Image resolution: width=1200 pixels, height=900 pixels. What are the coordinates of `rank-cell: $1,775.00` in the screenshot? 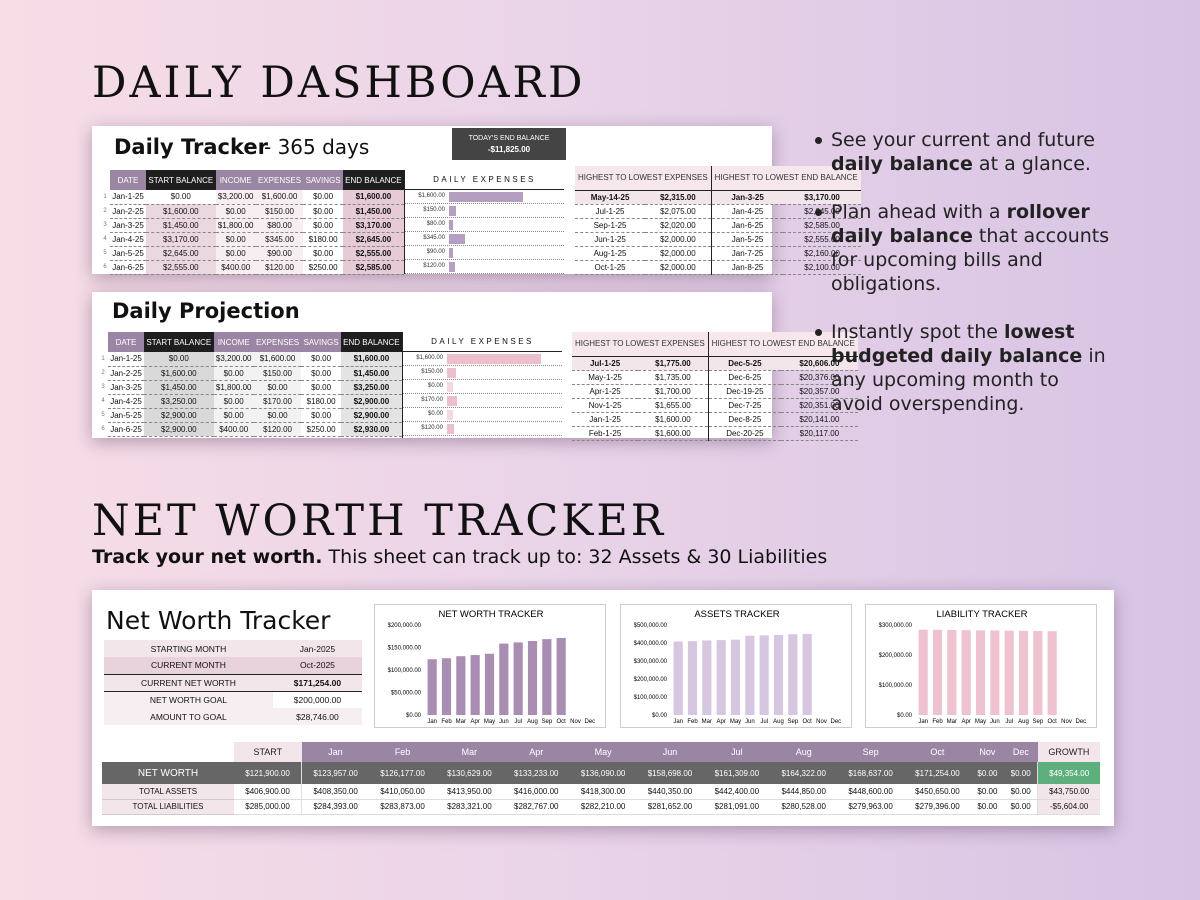 It's located at (673, 363).